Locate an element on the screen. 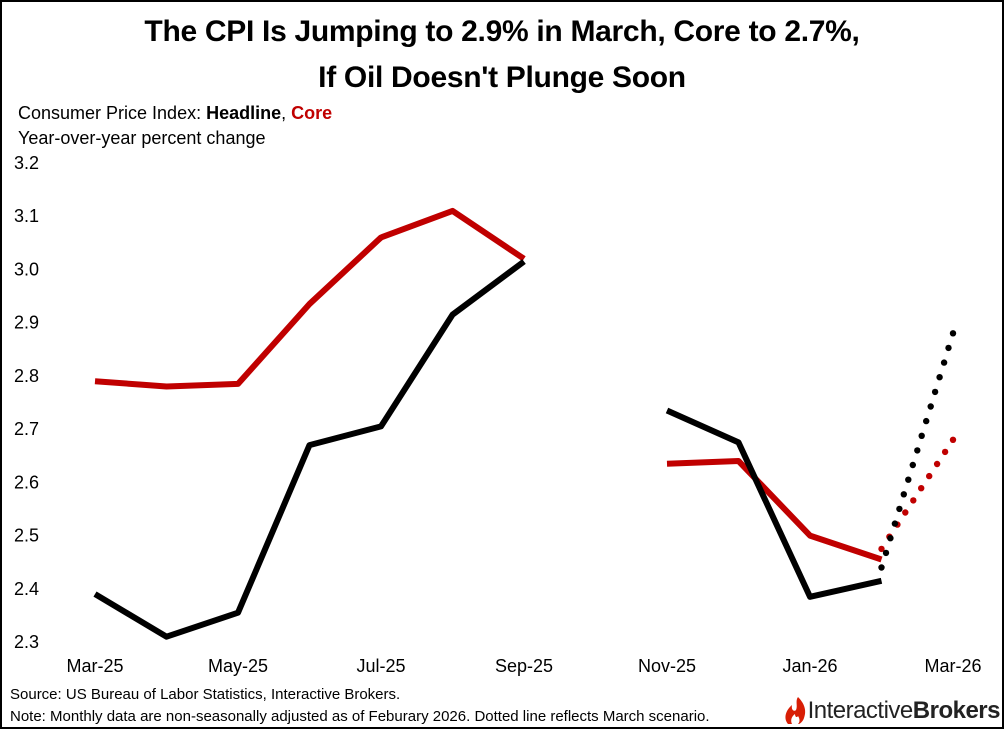  y-tick-label: 2.5 is located at coordinates (26, 536).